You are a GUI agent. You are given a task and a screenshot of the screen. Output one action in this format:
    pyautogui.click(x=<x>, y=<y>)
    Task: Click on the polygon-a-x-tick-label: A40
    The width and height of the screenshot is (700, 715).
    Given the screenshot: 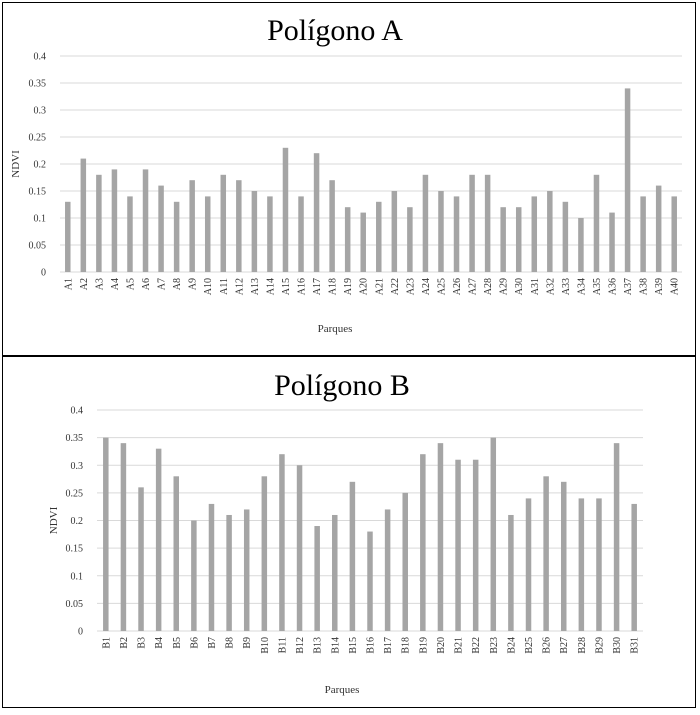 What is the action you would take?
    pyautogui.click(x=675, y=286)
    